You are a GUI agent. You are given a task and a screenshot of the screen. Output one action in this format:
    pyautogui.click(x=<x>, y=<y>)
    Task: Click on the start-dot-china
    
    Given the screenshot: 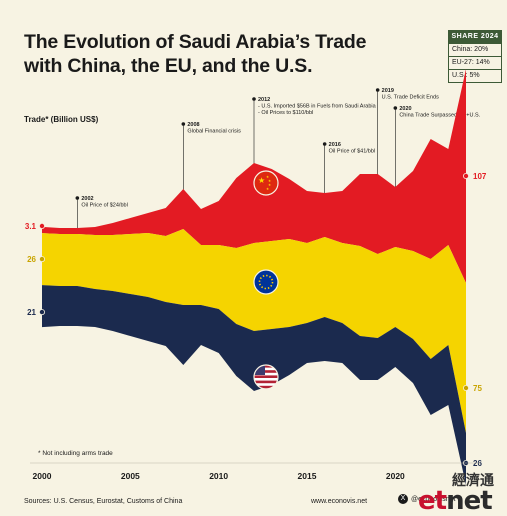 What is the action you would take?
    pyautogui.click(x=42, y=225)
    